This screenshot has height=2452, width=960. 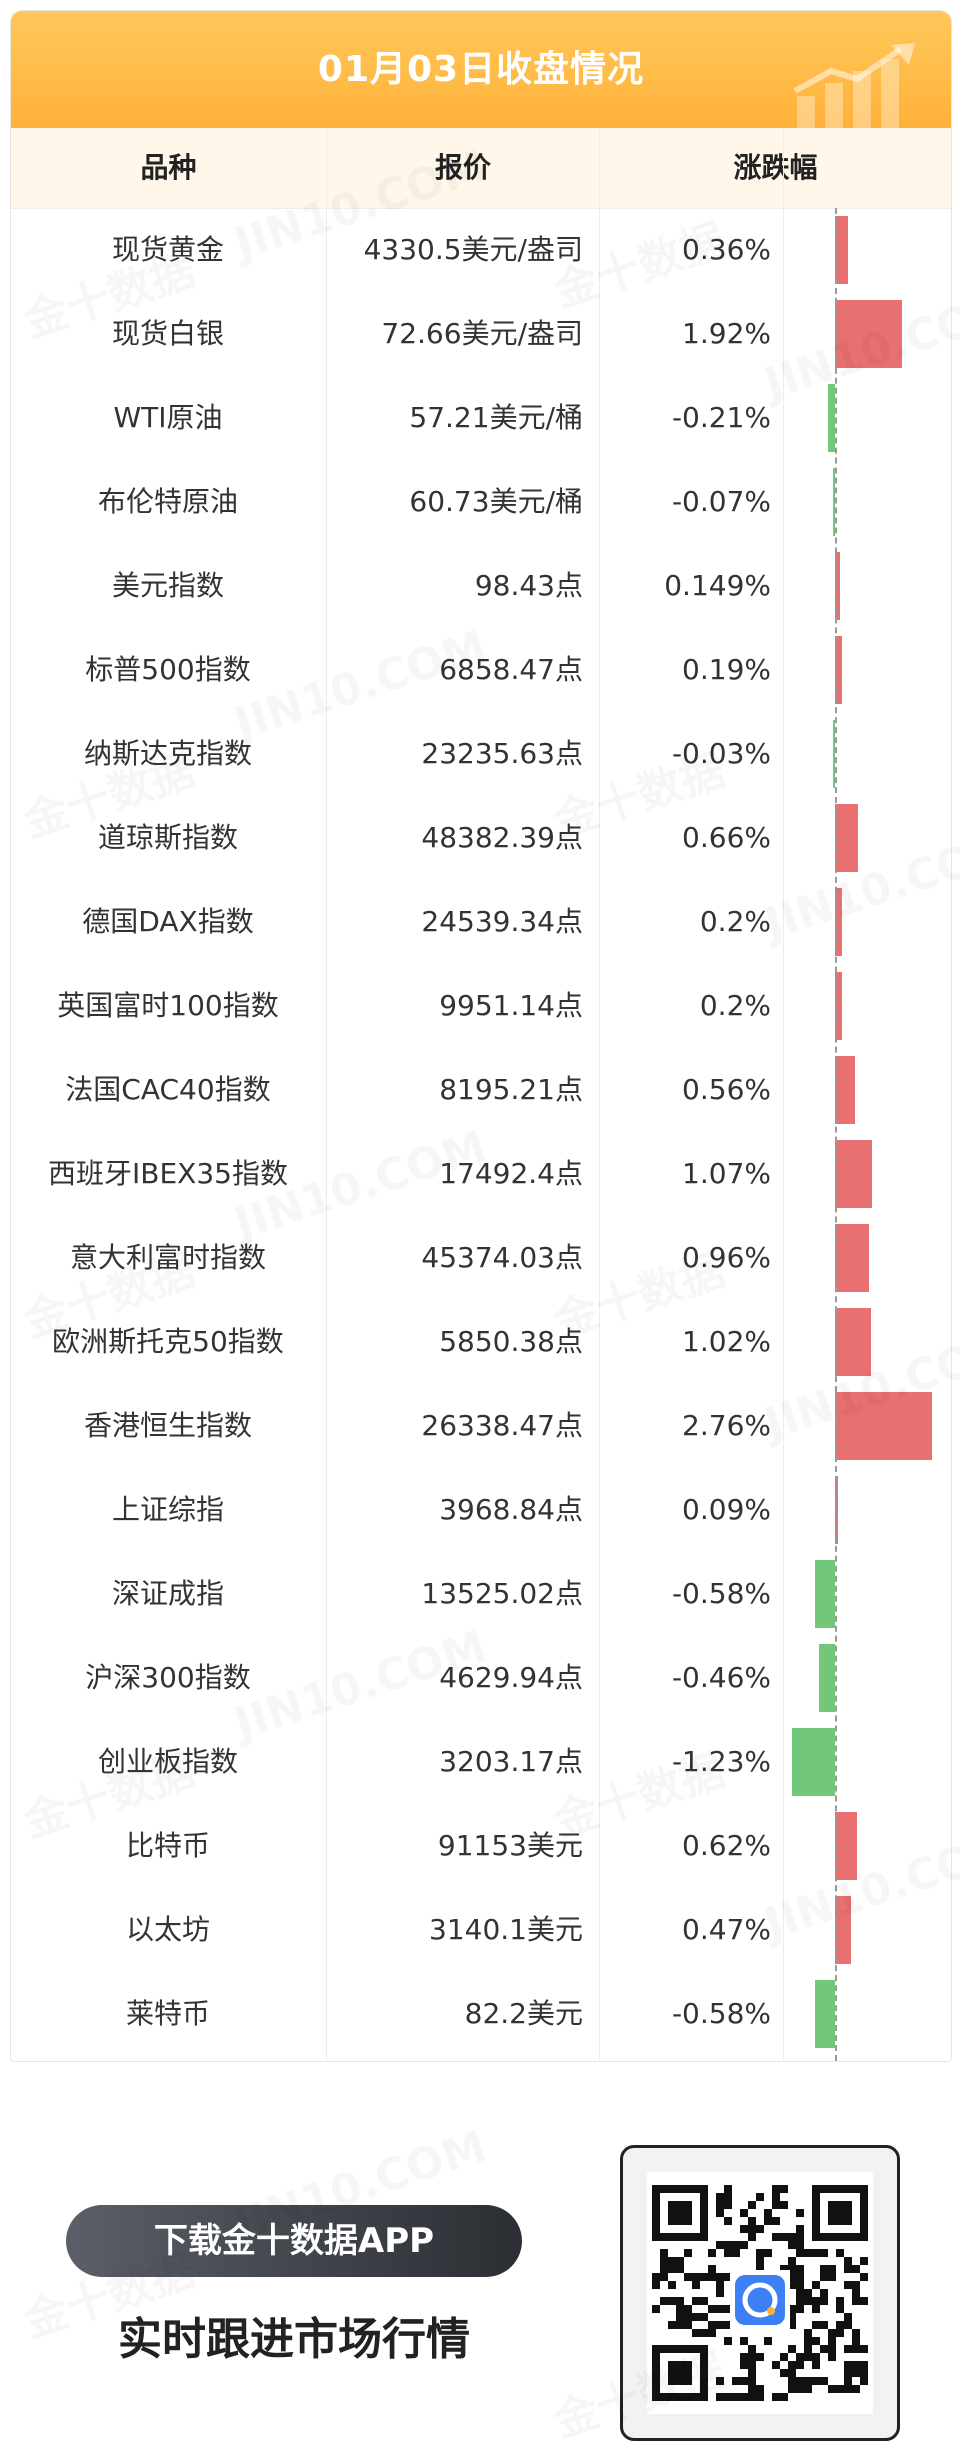 I want to click on instrument-name: 西班牙IBEX35指数, so click(x=168, y=1173).